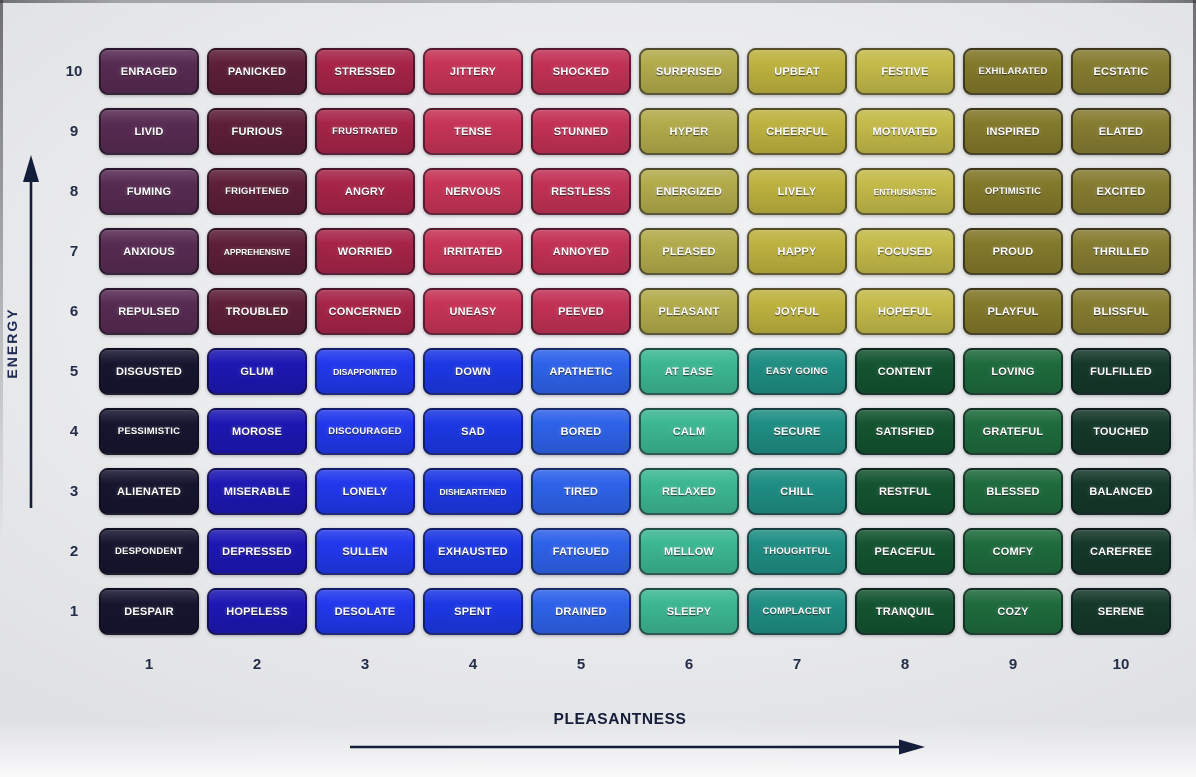 The height and width of the screenshot is (777, 1196). I want to click on cell-label: REPULSED, so click(149, 311).